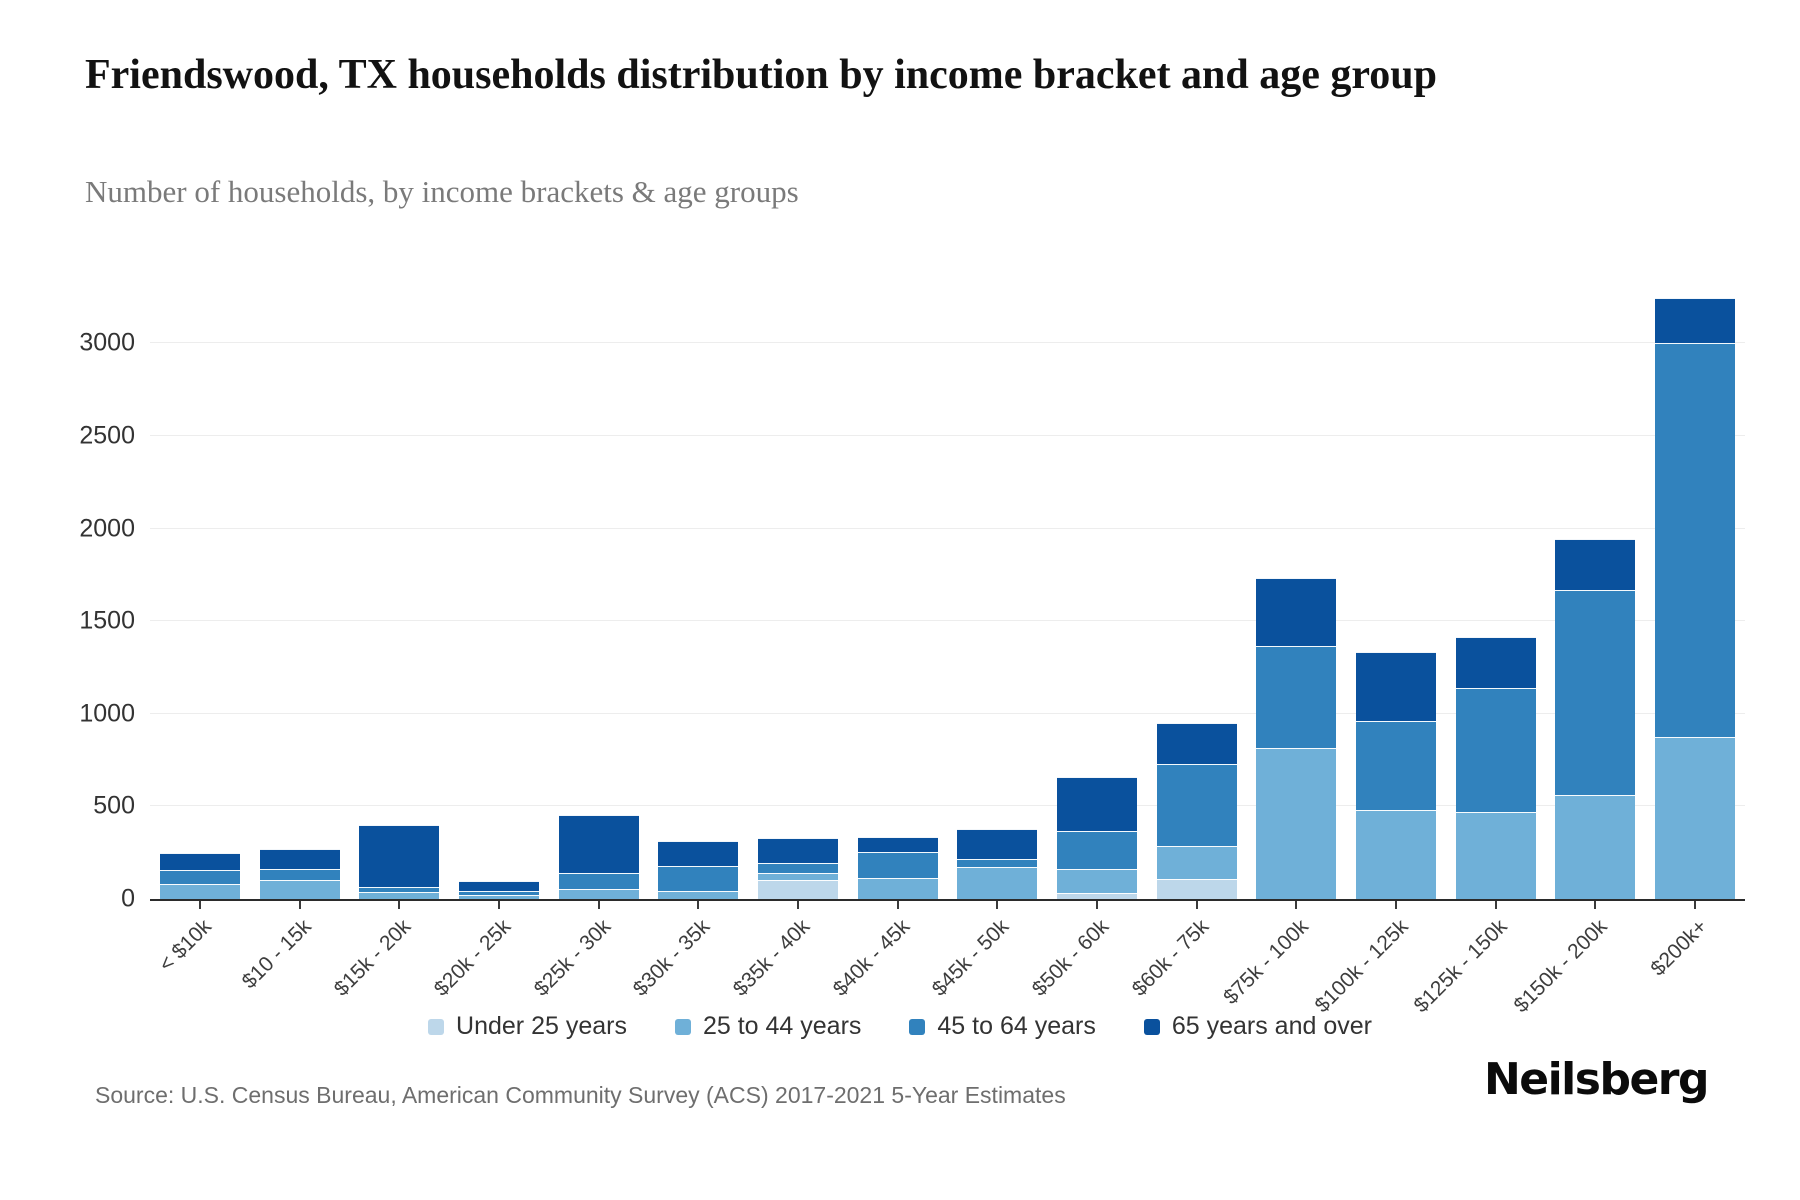 The width and height of the screenshot is (1800, 1200). I want to click on bar-35k-40k, so click(797, 868).